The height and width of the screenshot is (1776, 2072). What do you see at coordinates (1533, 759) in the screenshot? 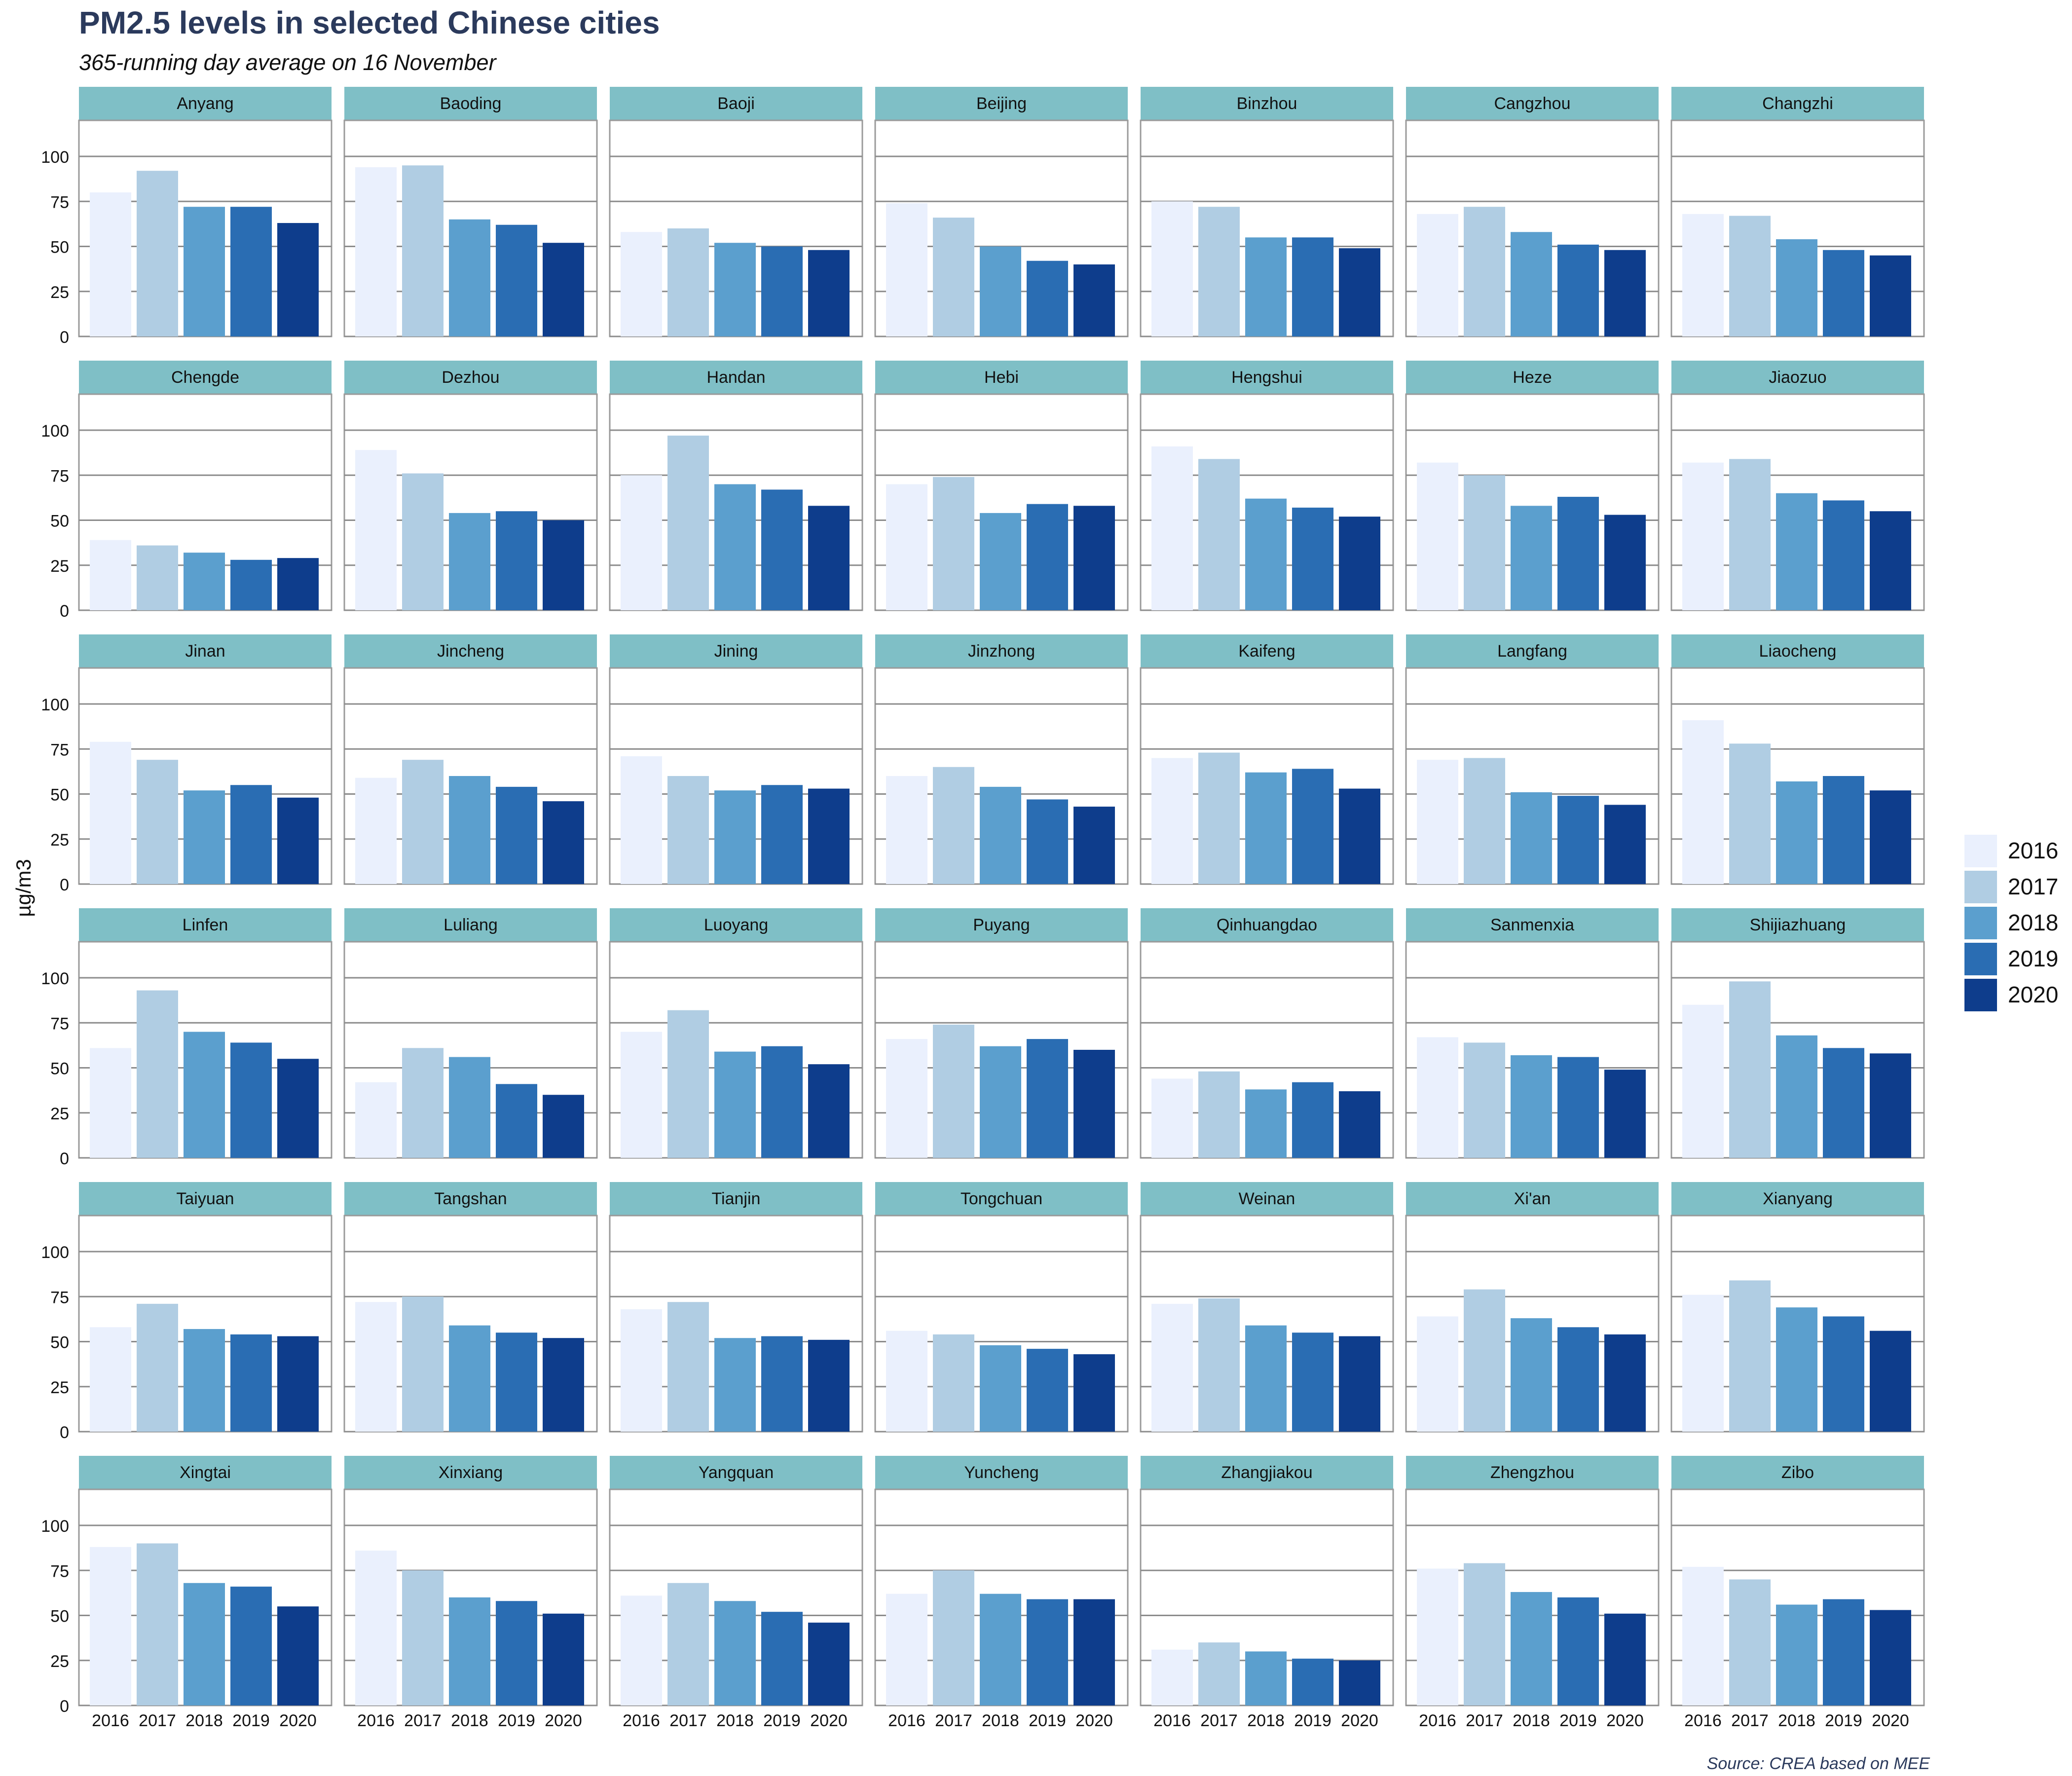
I see `panel-langfang: Langfang` at bounding box center [1533, 759].